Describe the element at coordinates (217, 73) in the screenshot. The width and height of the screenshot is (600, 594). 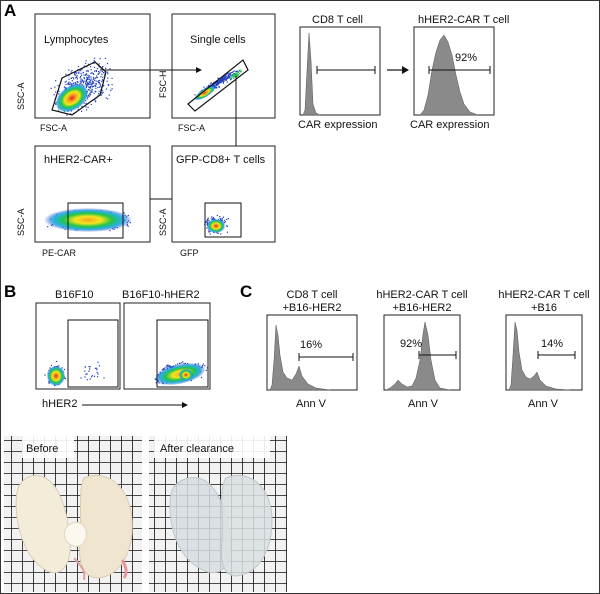
I see `single-cells-plot: Single cells FSC-A FSC-H` at that location.